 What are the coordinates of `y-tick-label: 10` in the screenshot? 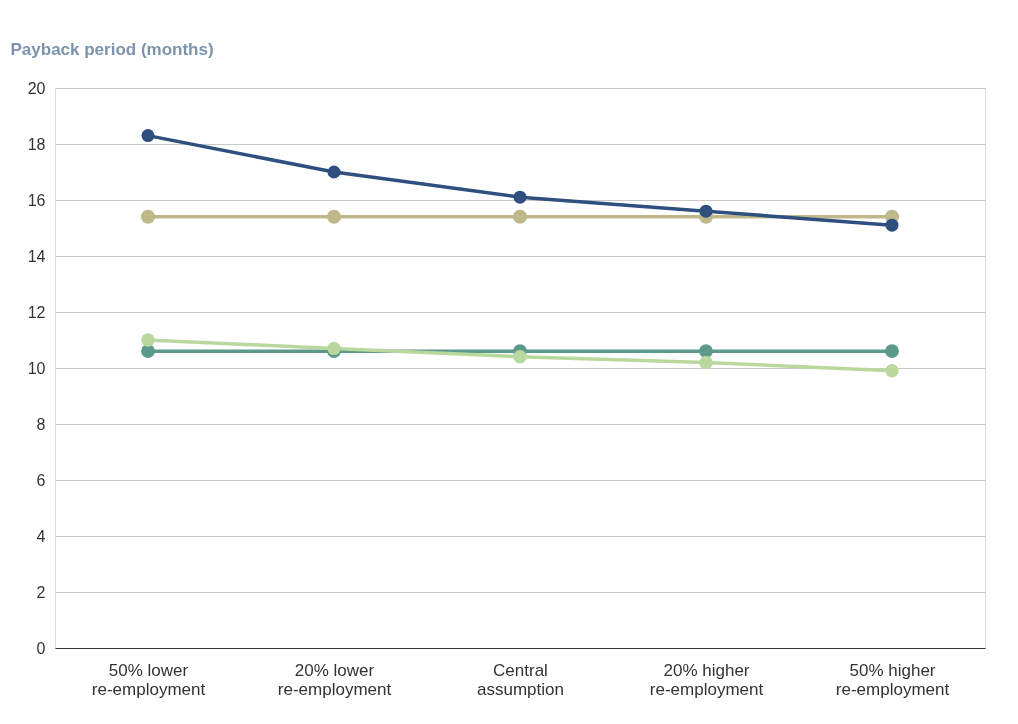 It's located at (36, 368).